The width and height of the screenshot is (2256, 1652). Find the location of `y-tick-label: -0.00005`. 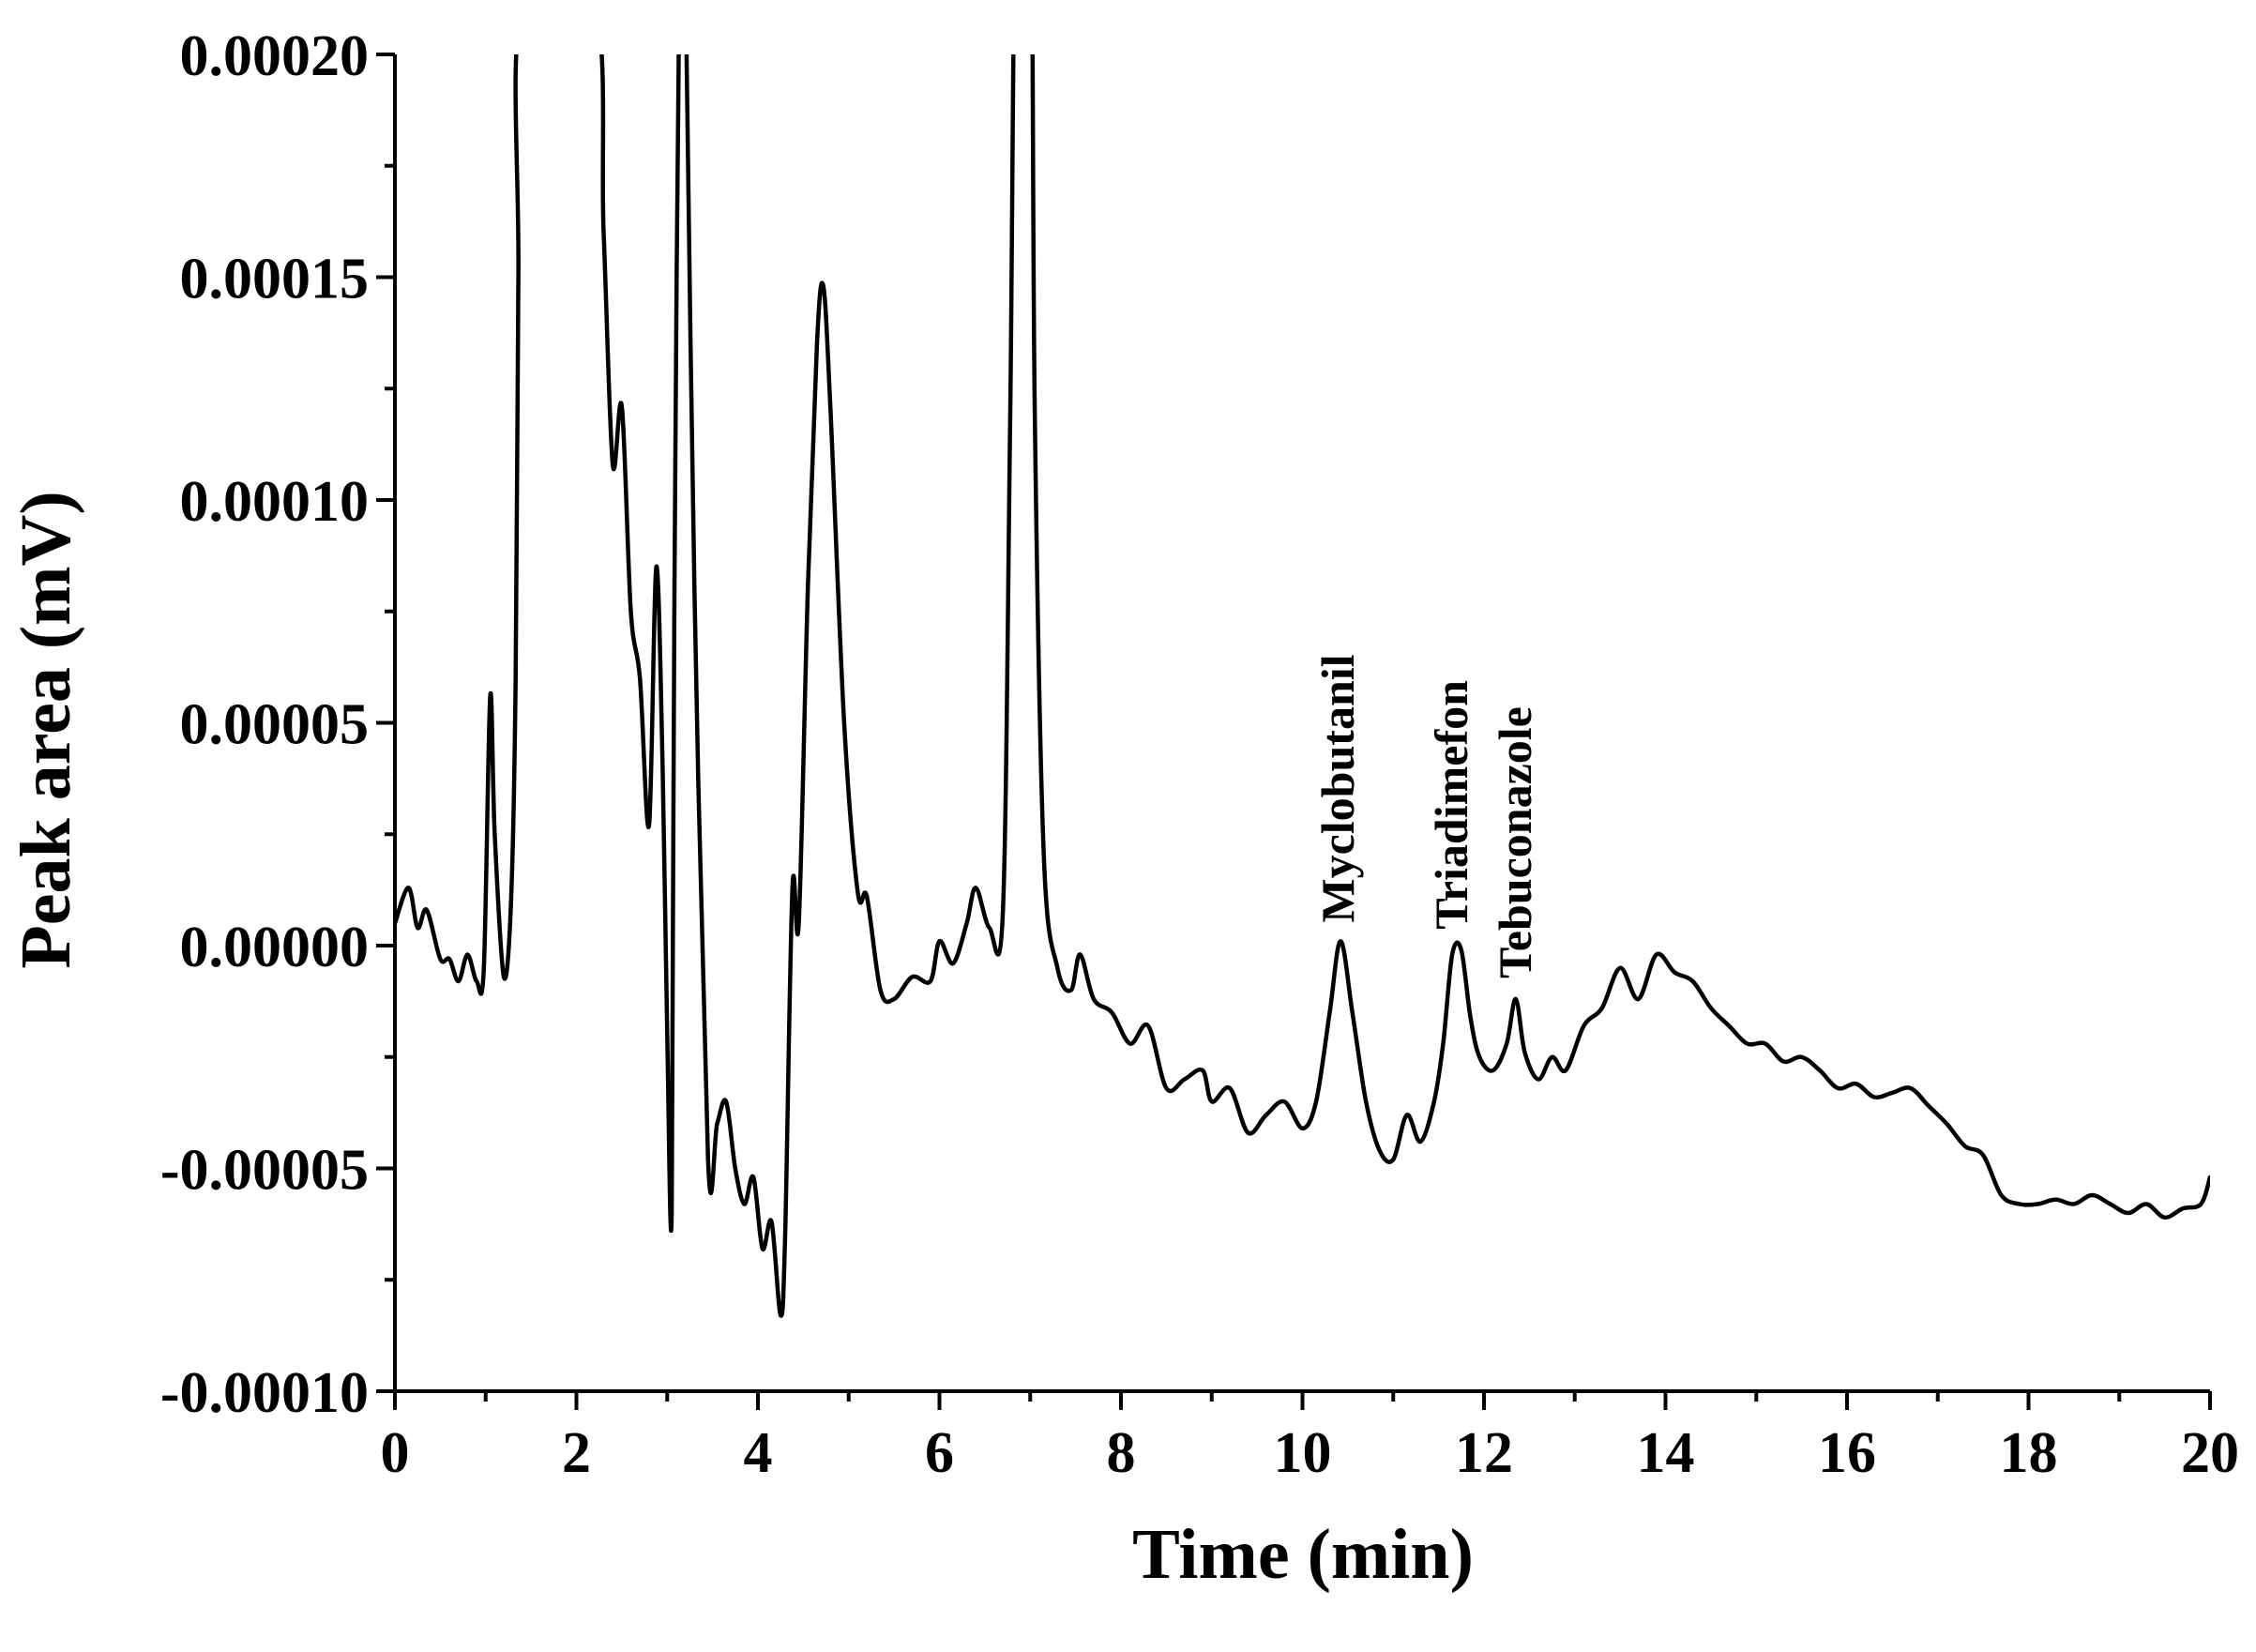

y-tick-label: -0.00005 is located at coordinates (264, 1171).